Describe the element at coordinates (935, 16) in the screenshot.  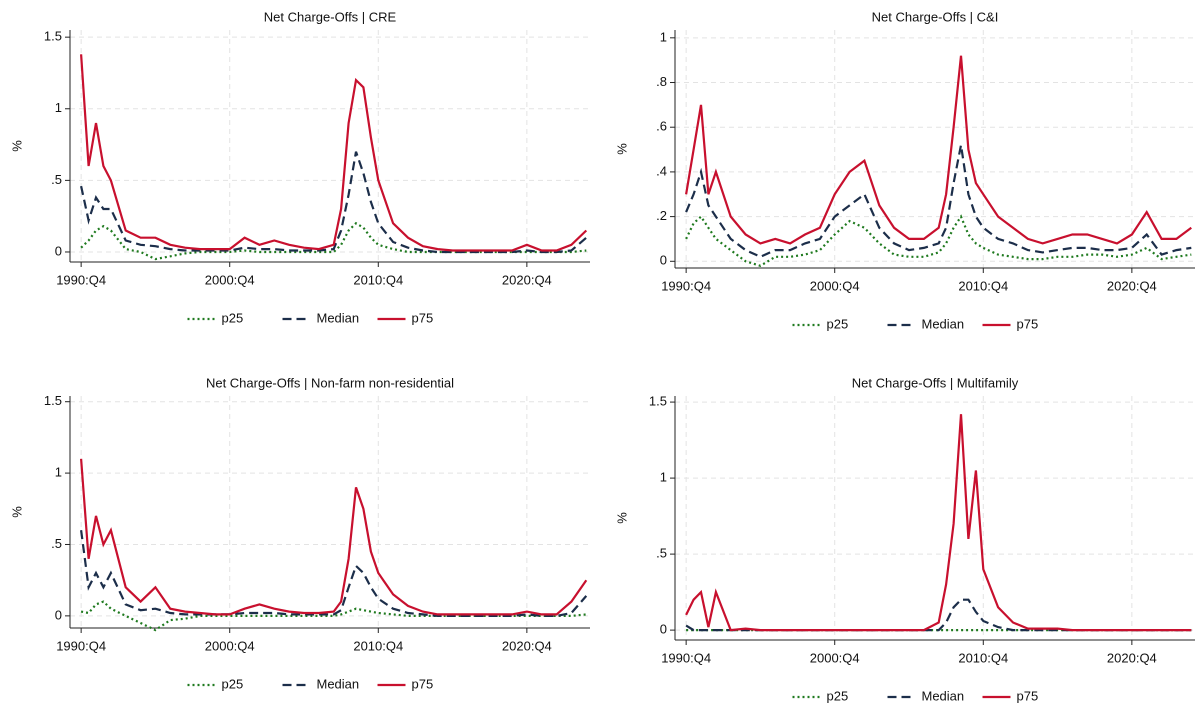
I see `panel-title: Net Charge-Offs | C&I` at that location.